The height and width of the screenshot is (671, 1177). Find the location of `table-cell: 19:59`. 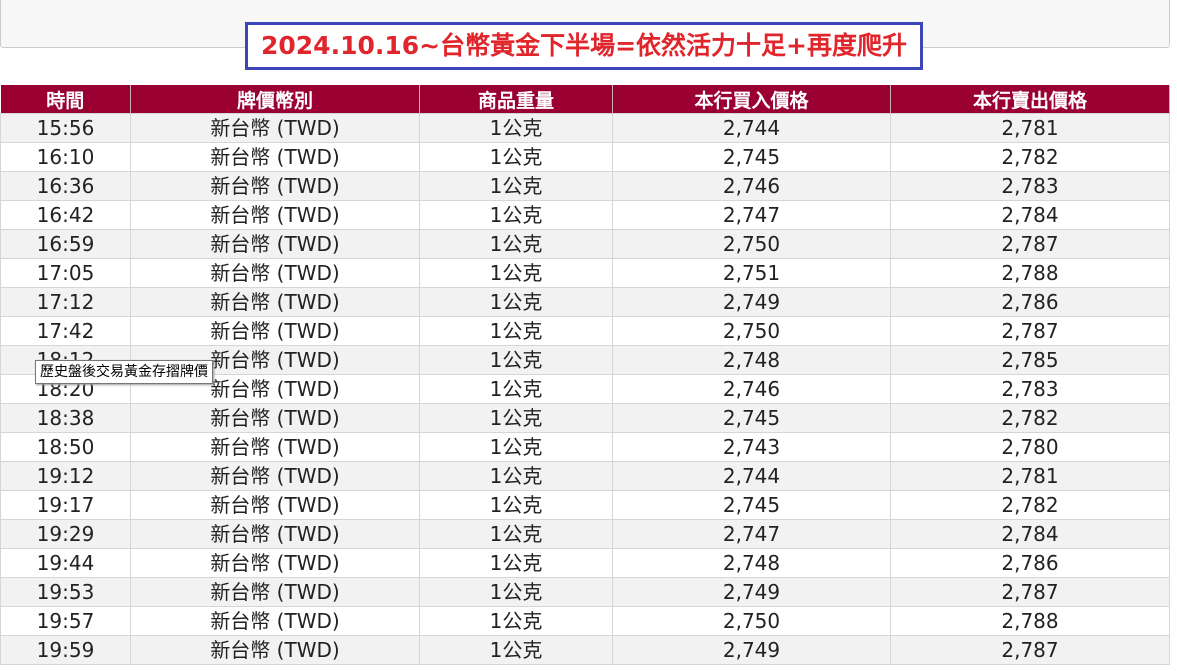

table-cell: 19:59 is located at coordinates (65, 650).